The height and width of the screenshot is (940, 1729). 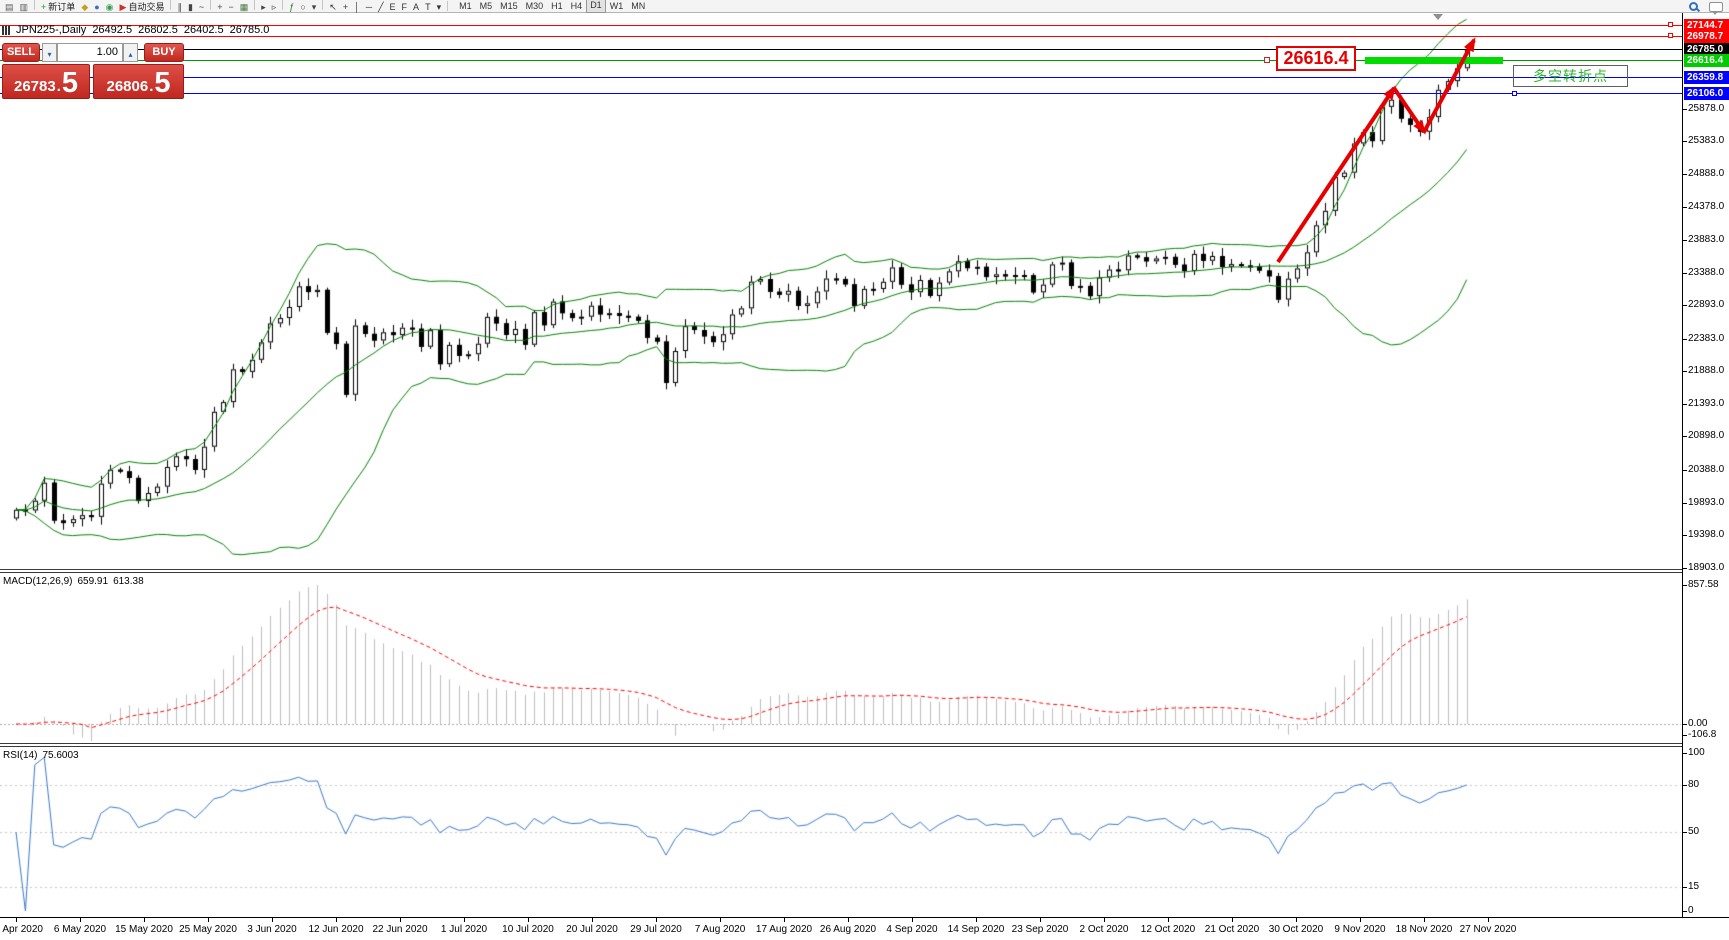 What do you see at coordinates (509, 6) in the screenshot?
I see `timeframe-m15: M15` at bounding box center [509, 6].